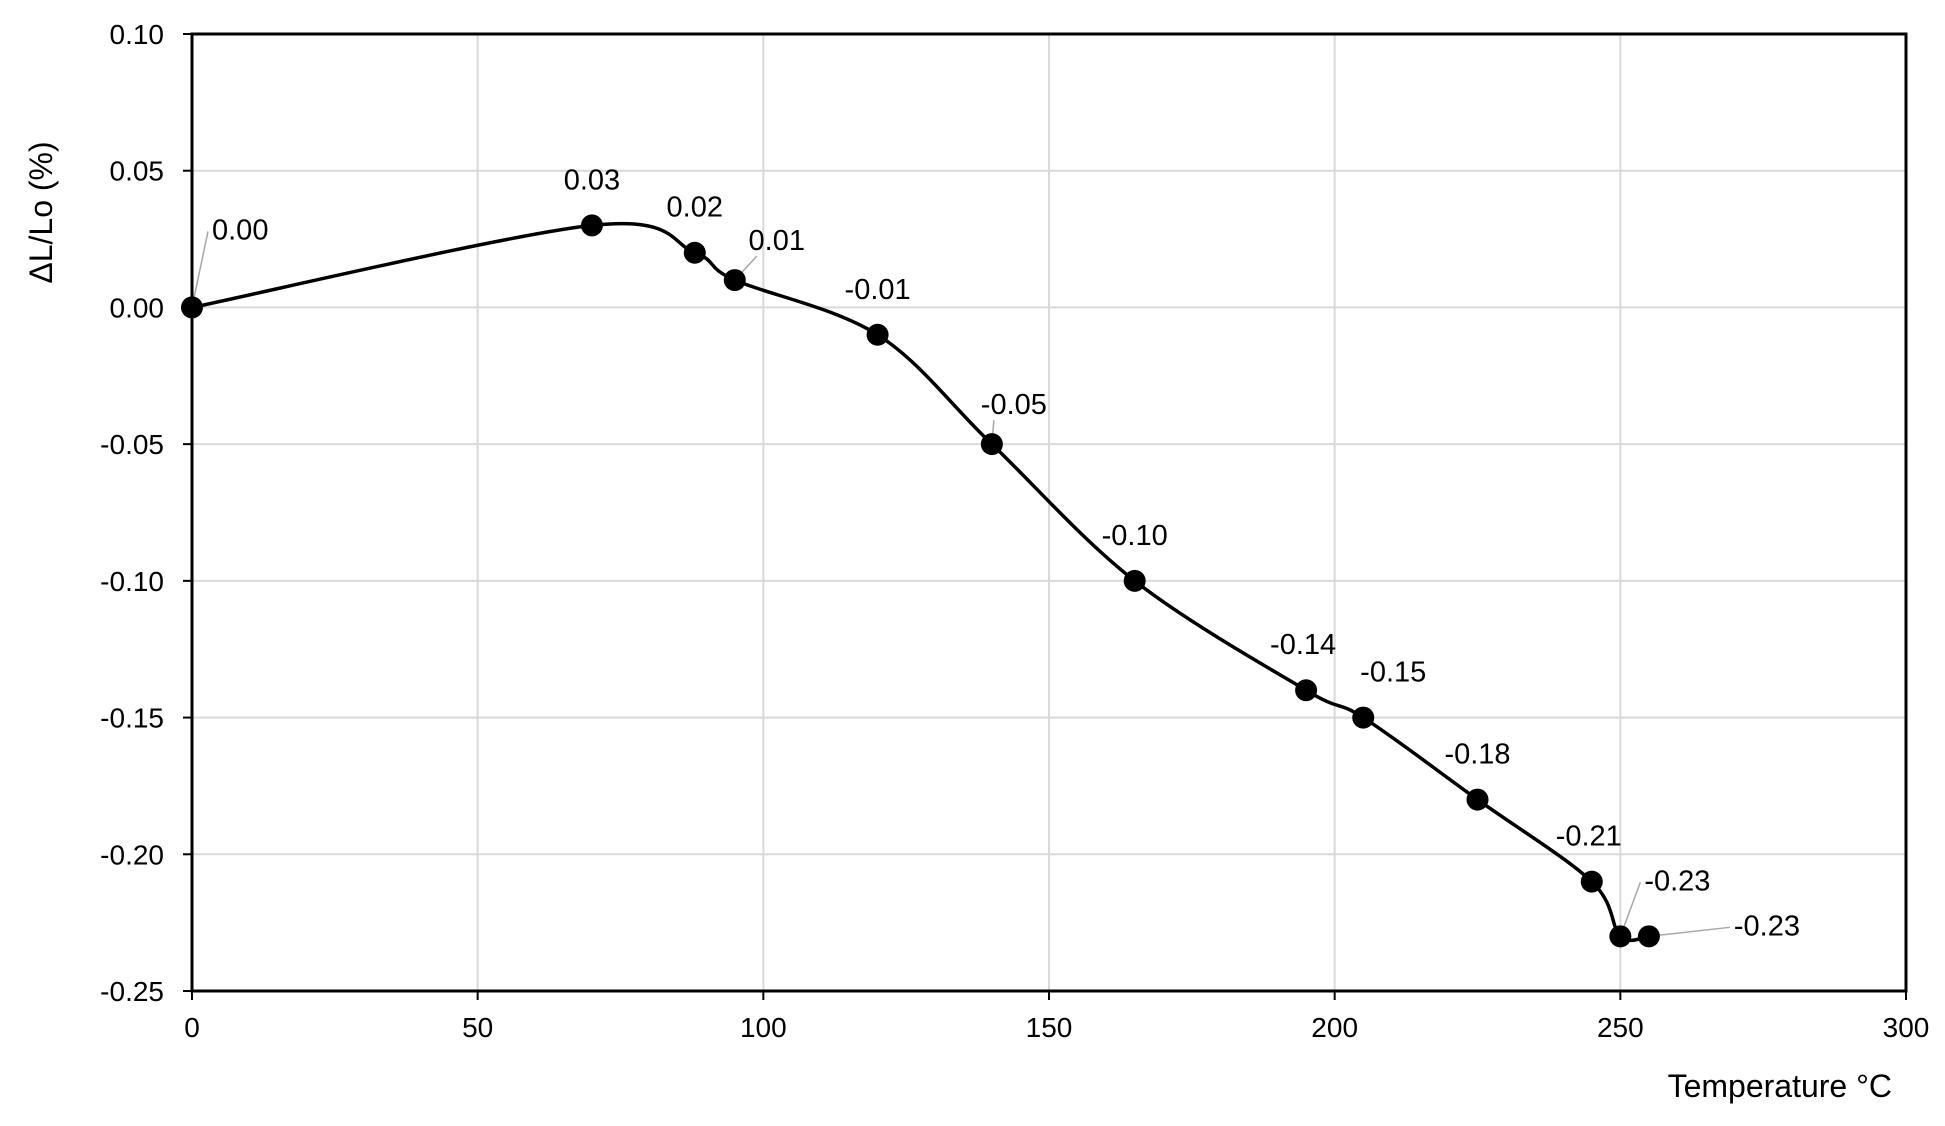 The image size is (1945, 1126). What do you see at coordinates (146, 513) in the screenshot?
I see `y-axis-ticks: 0.10 0.05 0.00 -0.05 -0.10 -0.15 -0.20 -0.25` at bounding box center [146, 513].